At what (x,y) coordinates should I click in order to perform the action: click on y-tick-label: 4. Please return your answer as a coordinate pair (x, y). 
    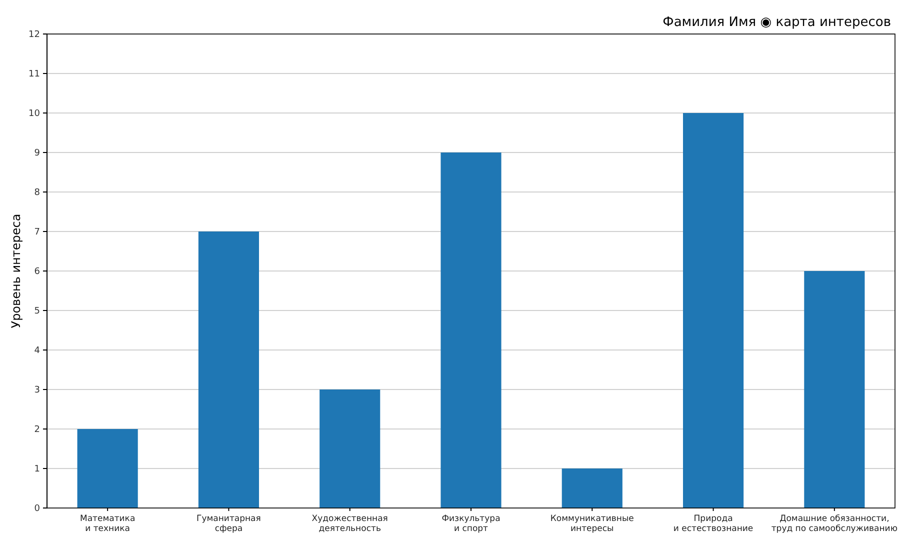
    Looking at the image, I should click on (37, 351).